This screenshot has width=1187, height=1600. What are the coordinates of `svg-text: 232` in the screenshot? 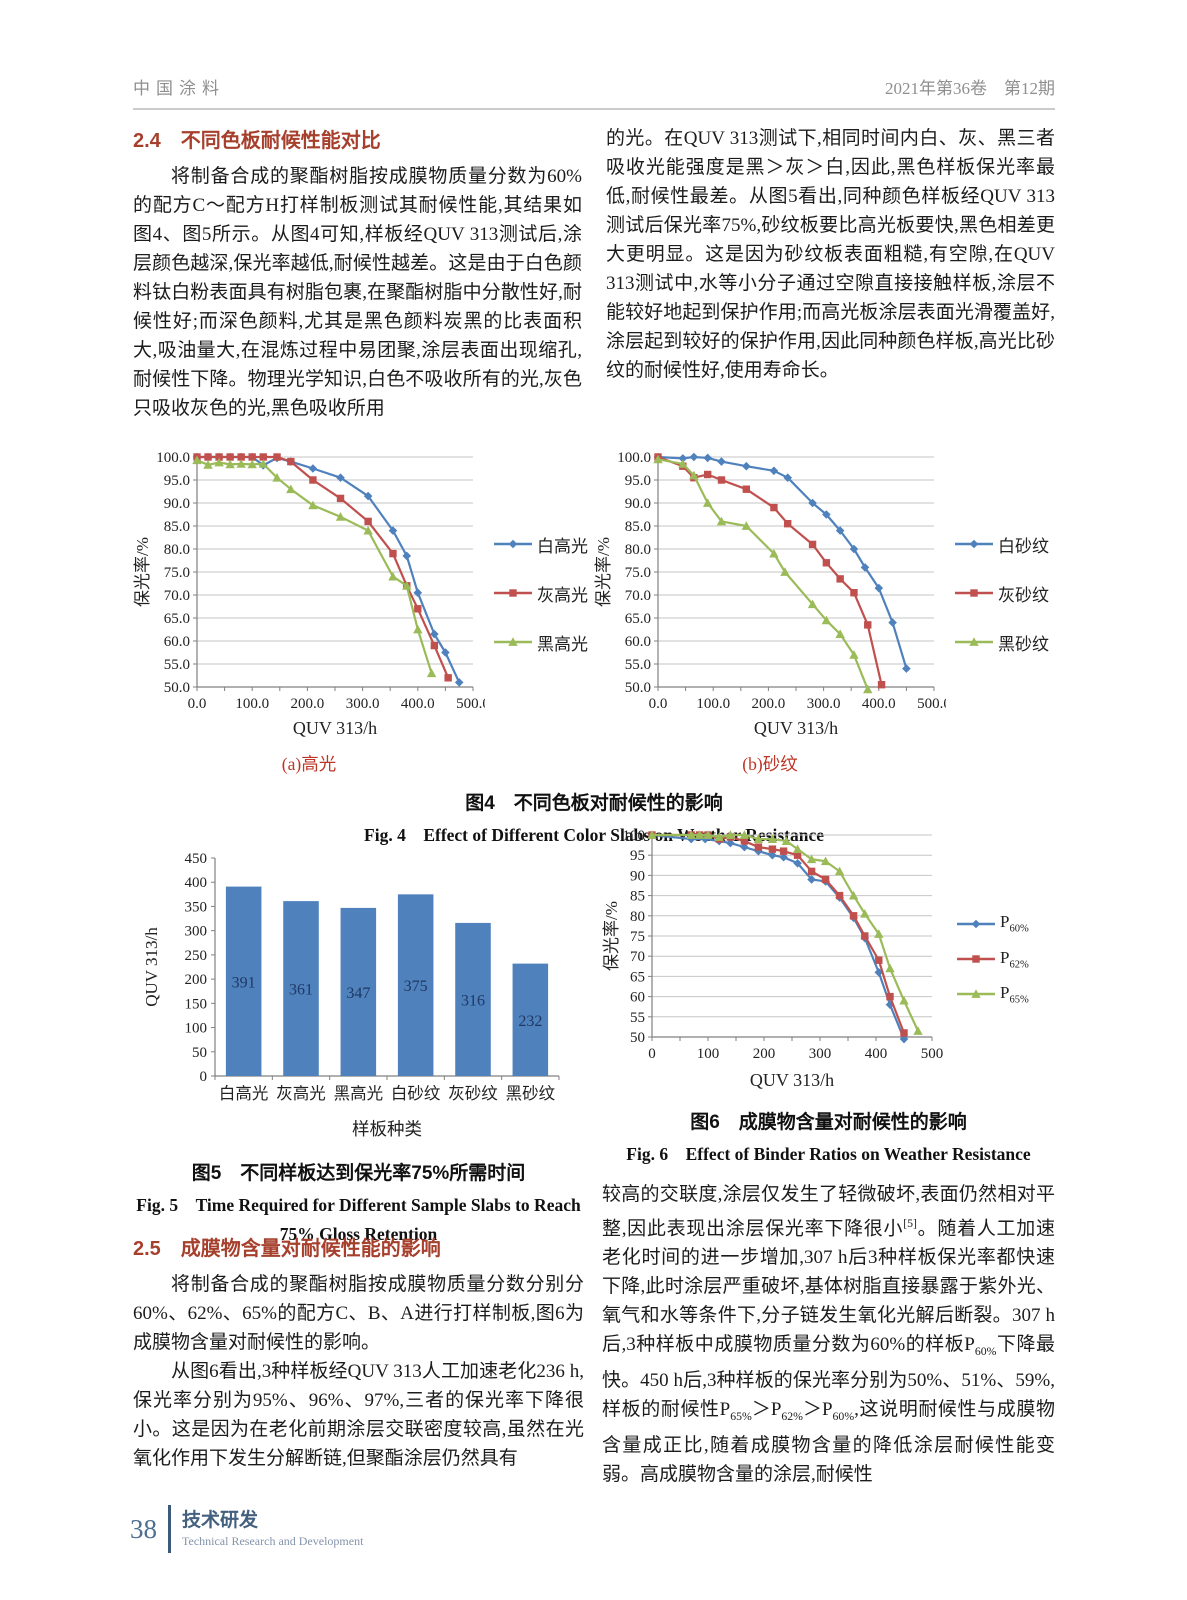 It's located at (530, 1021).